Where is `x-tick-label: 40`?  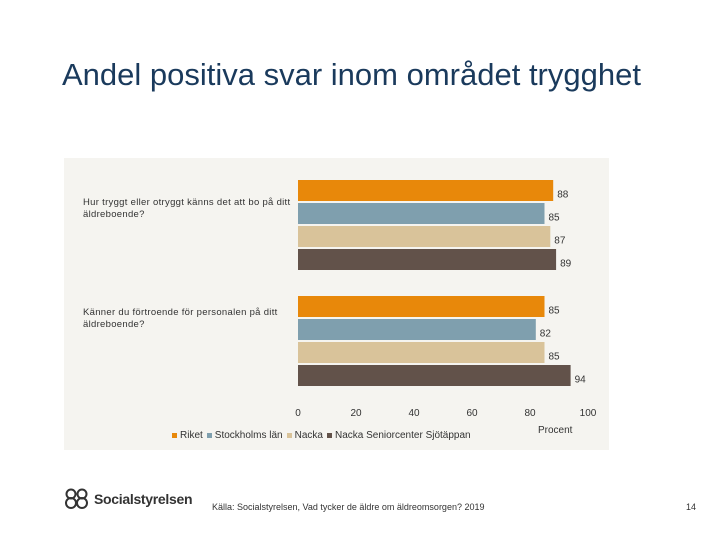 x-tick-label: 40 is located at coordinates (414, 413).